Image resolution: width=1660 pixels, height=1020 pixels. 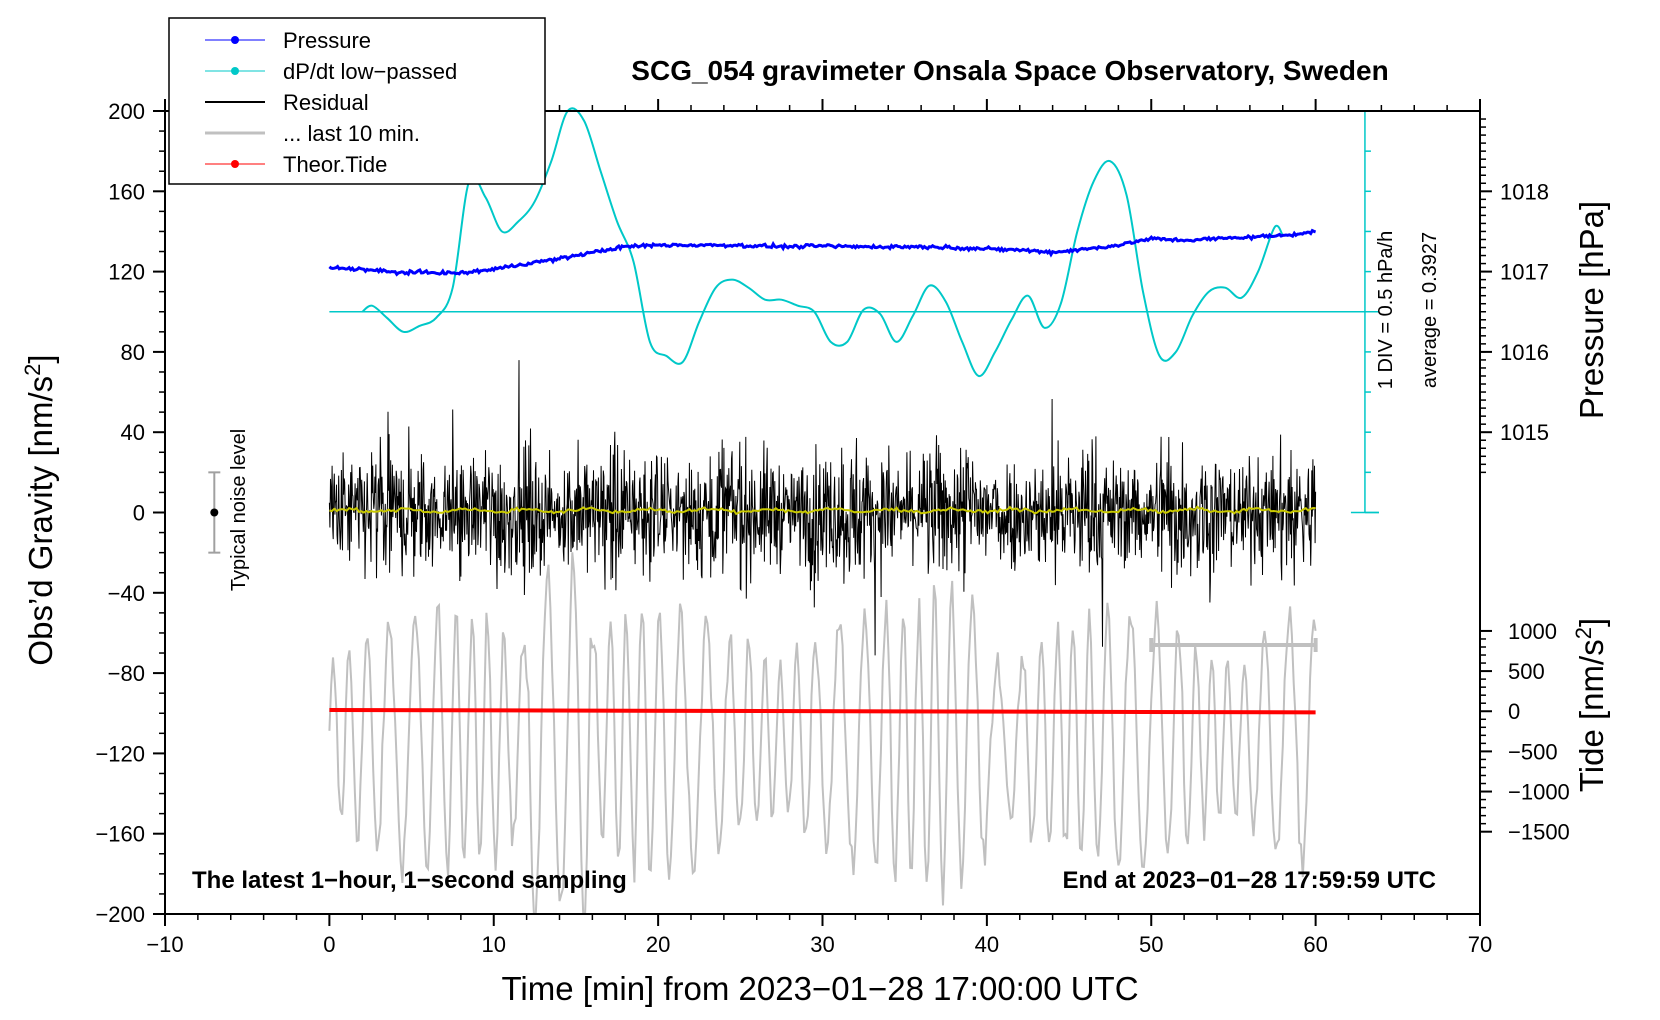 I want to click on x-tick-label: −10, so click(x=164, y=944).